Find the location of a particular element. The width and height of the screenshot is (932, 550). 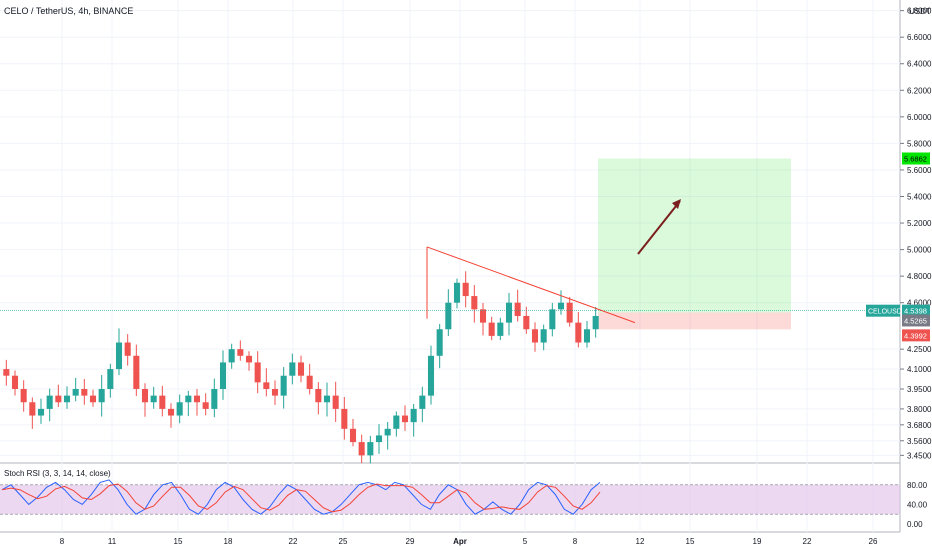

symbol-badge: CELOUSDT is located at coordinates (887, 312).